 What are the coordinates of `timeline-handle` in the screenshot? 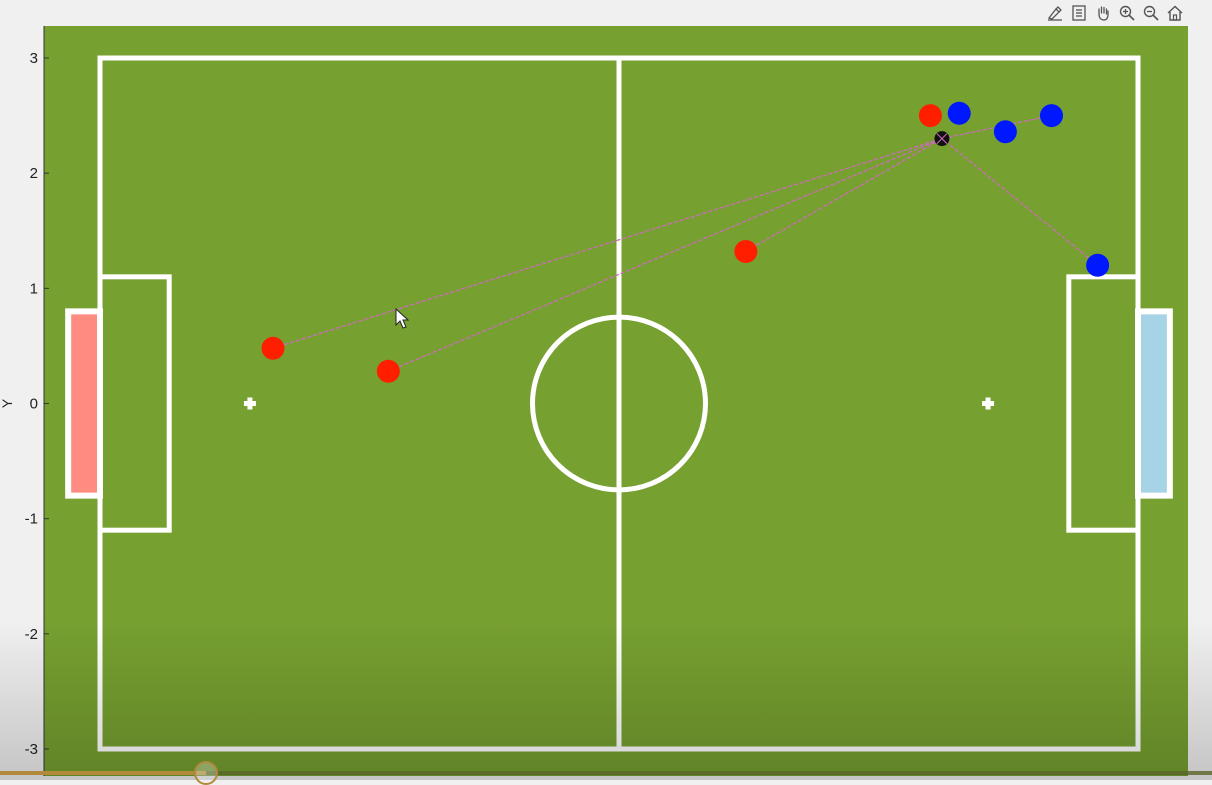 It's located at (206, 773).